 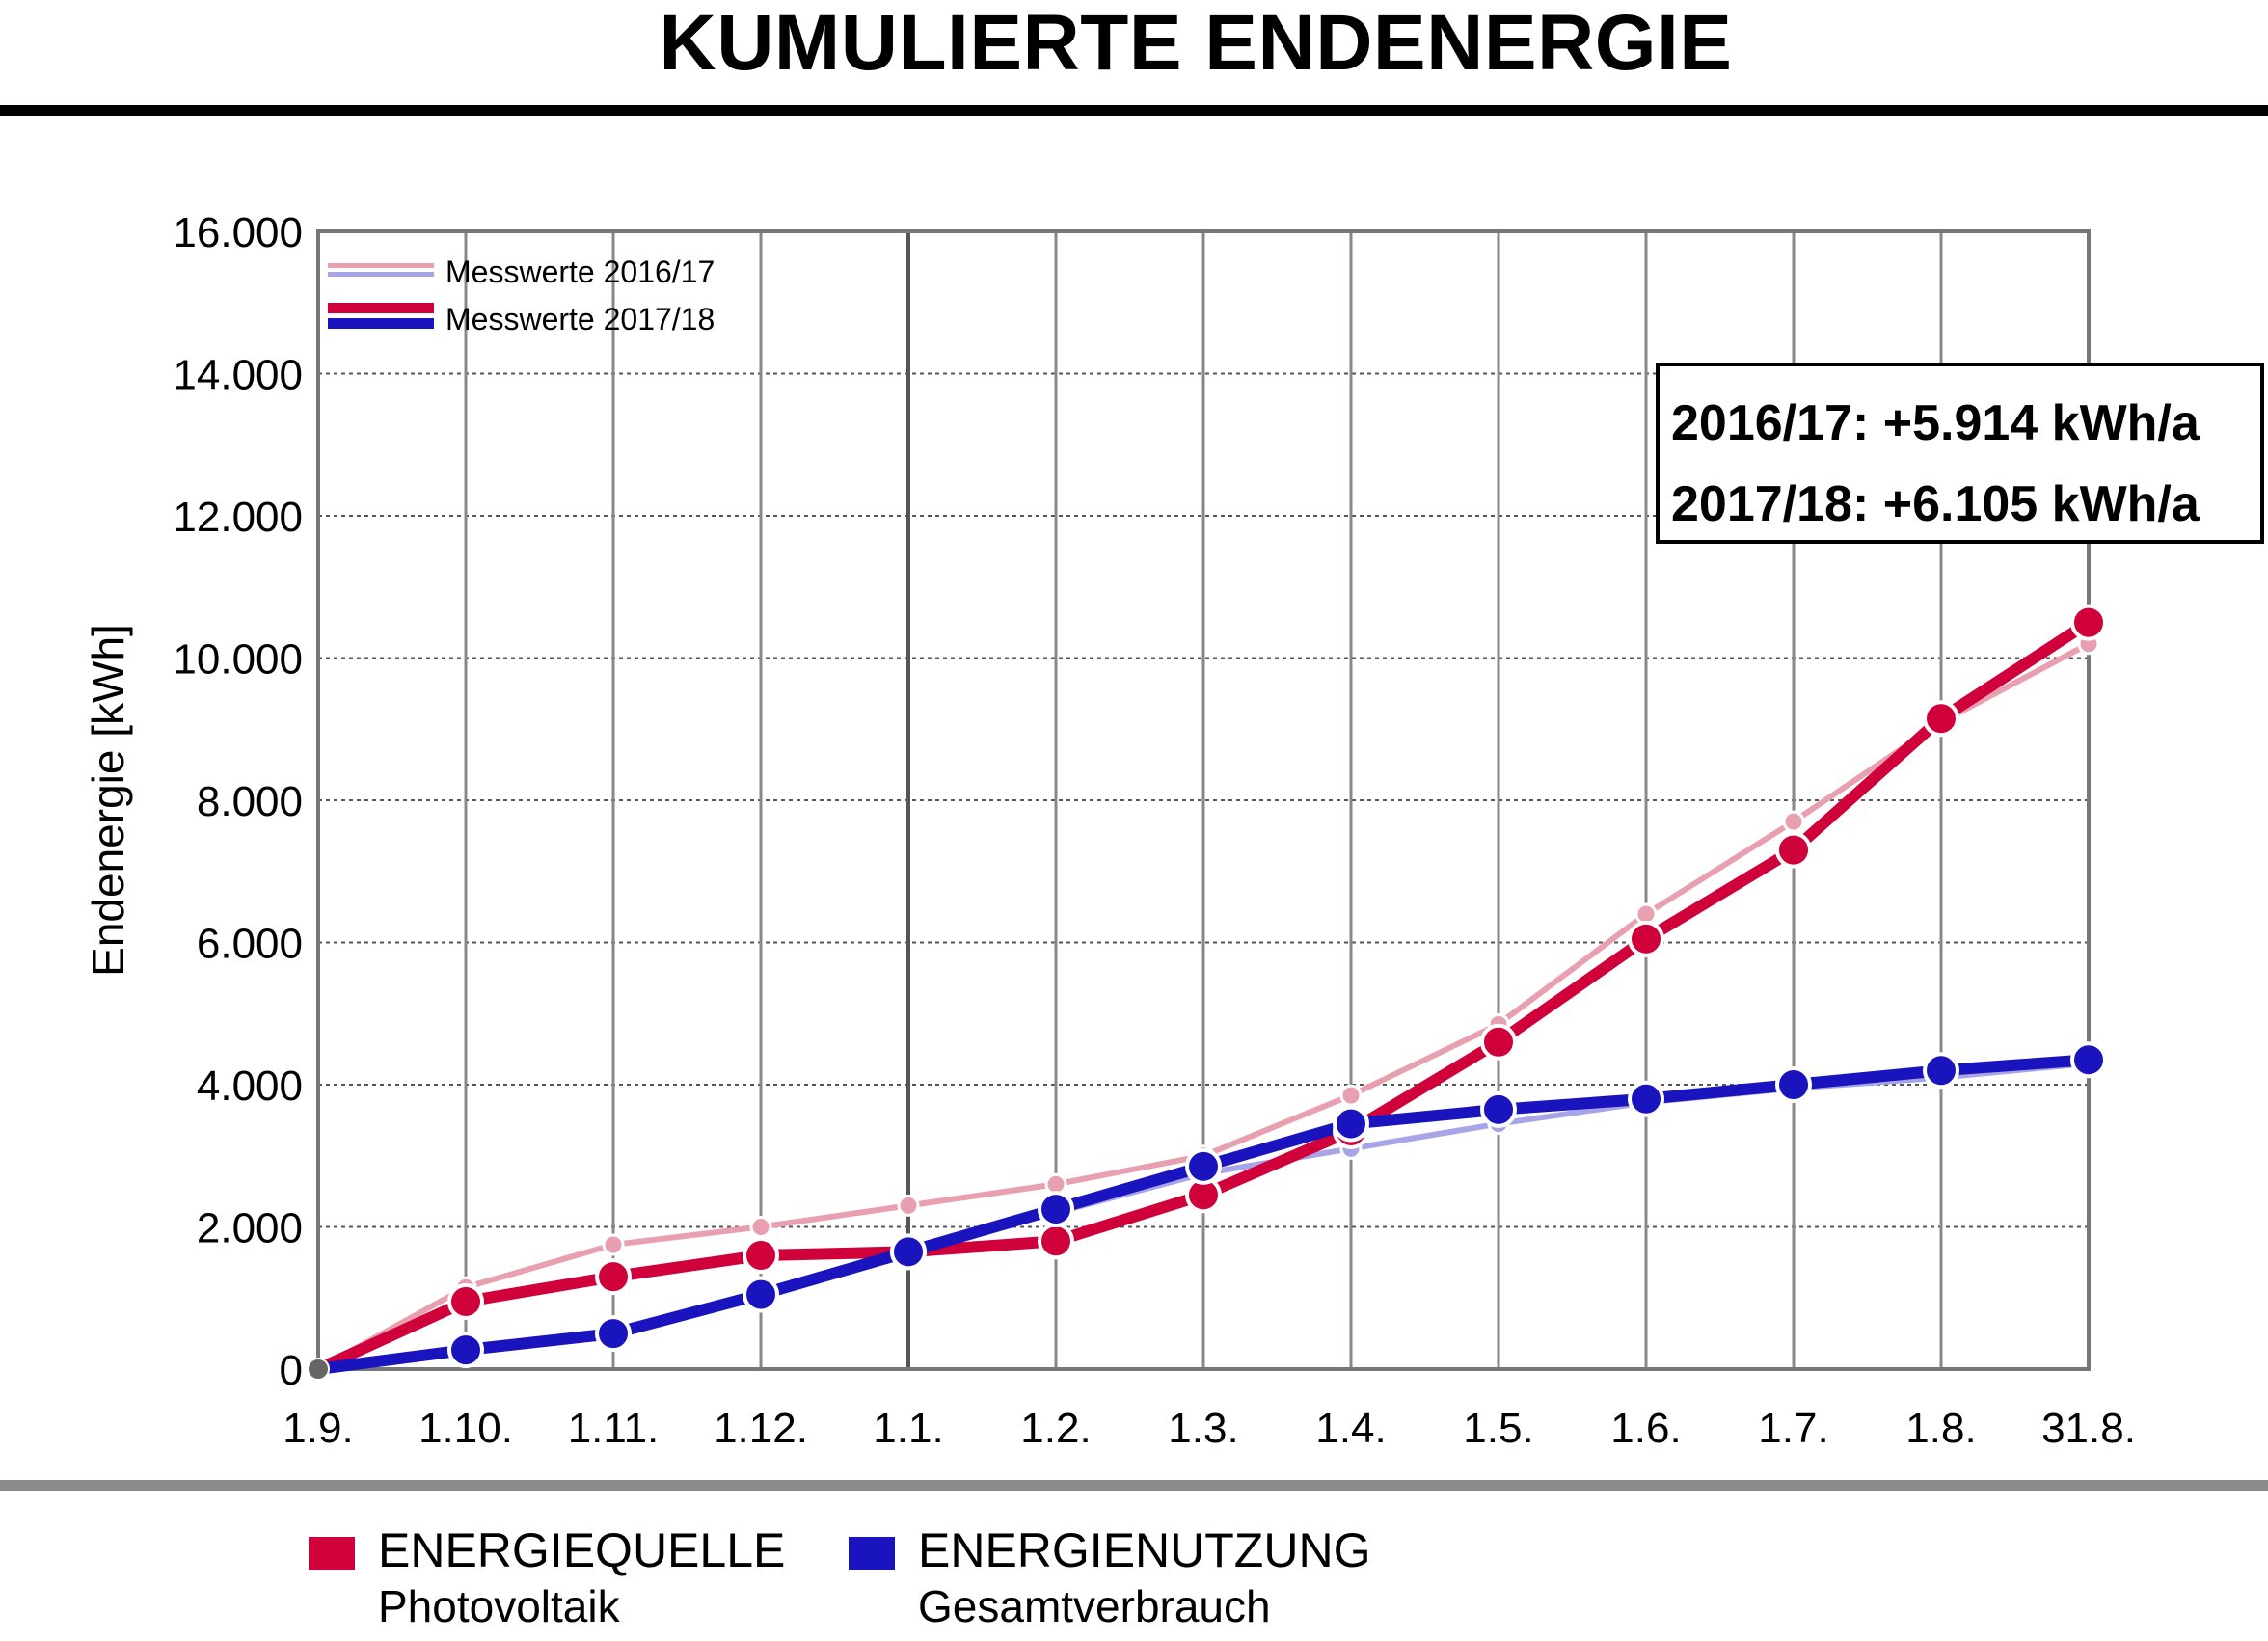 What do you see at coordinates (238, 232) in the screenshot?
I see `y-tick-label: 16.000` at bounding box center [238, 232].